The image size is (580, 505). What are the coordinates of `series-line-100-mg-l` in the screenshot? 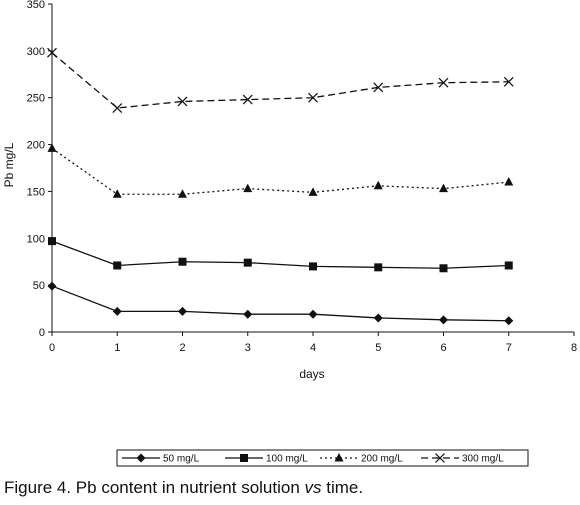 It's located at (280, 254).